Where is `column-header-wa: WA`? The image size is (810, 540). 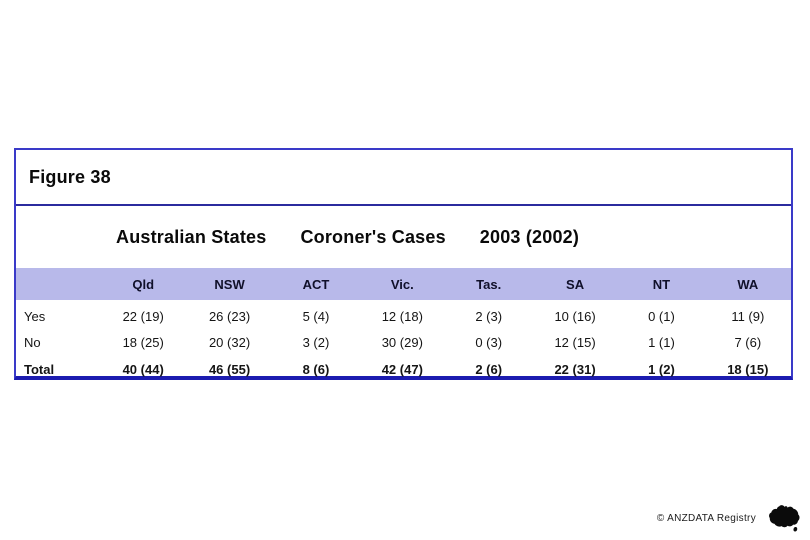
column-header-wa: WA is located at coordinates (747, 284).